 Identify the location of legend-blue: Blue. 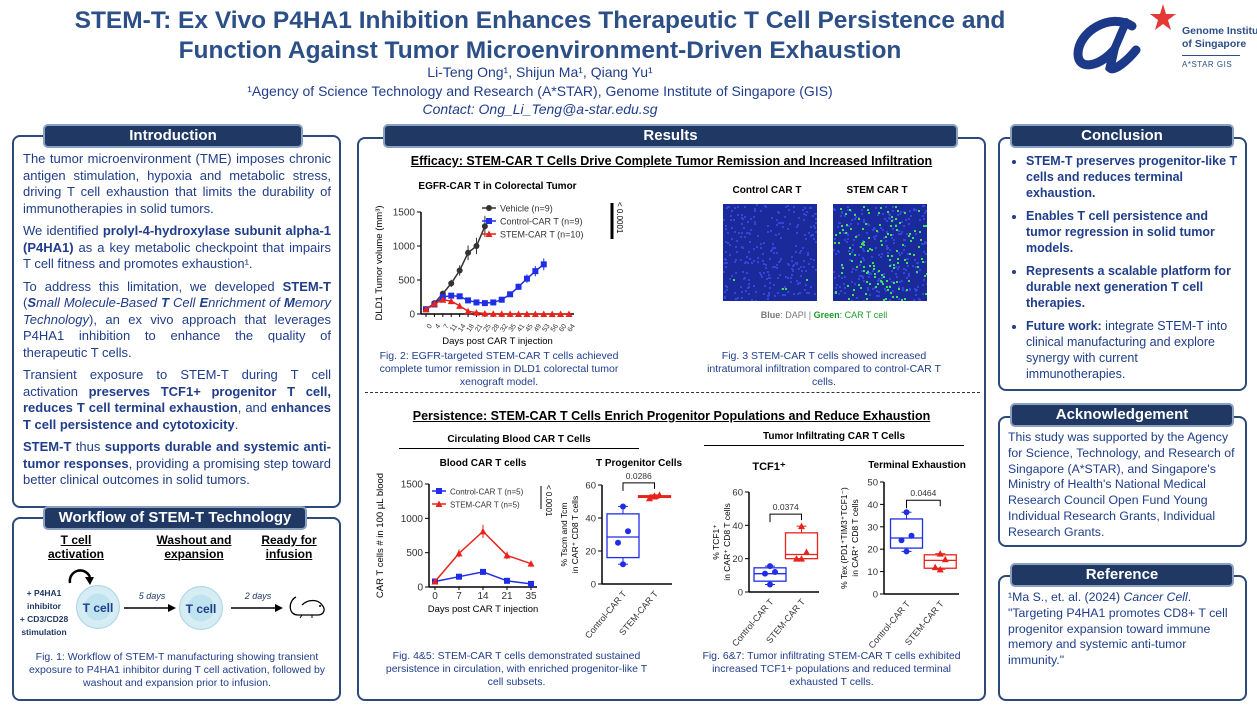
(771, 315).